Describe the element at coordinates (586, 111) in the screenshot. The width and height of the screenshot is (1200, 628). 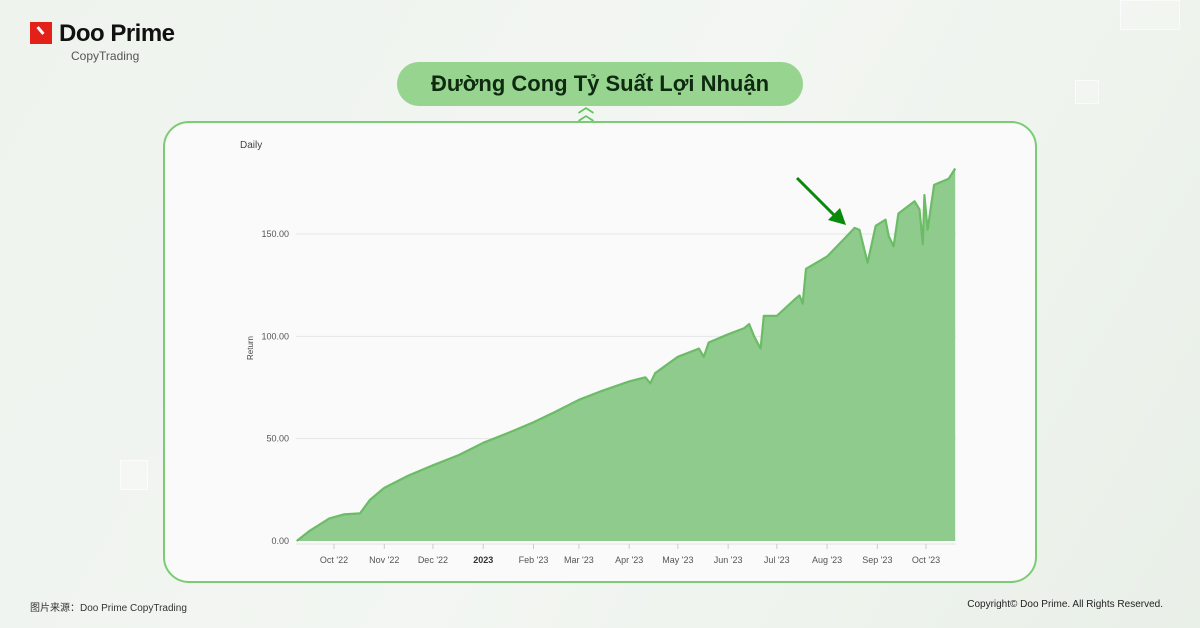
I see `chevron-up-icon: ︿ ︿` at that location.